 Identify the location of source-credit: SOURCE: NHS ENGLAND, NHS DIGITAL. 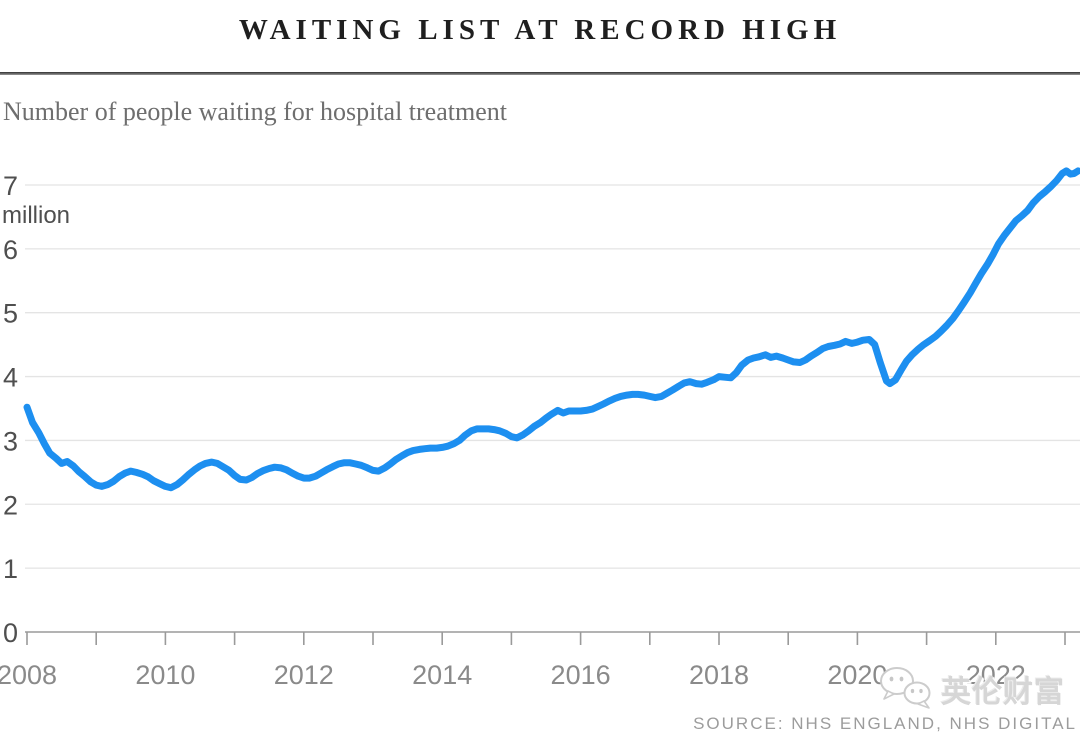
(885, 723).